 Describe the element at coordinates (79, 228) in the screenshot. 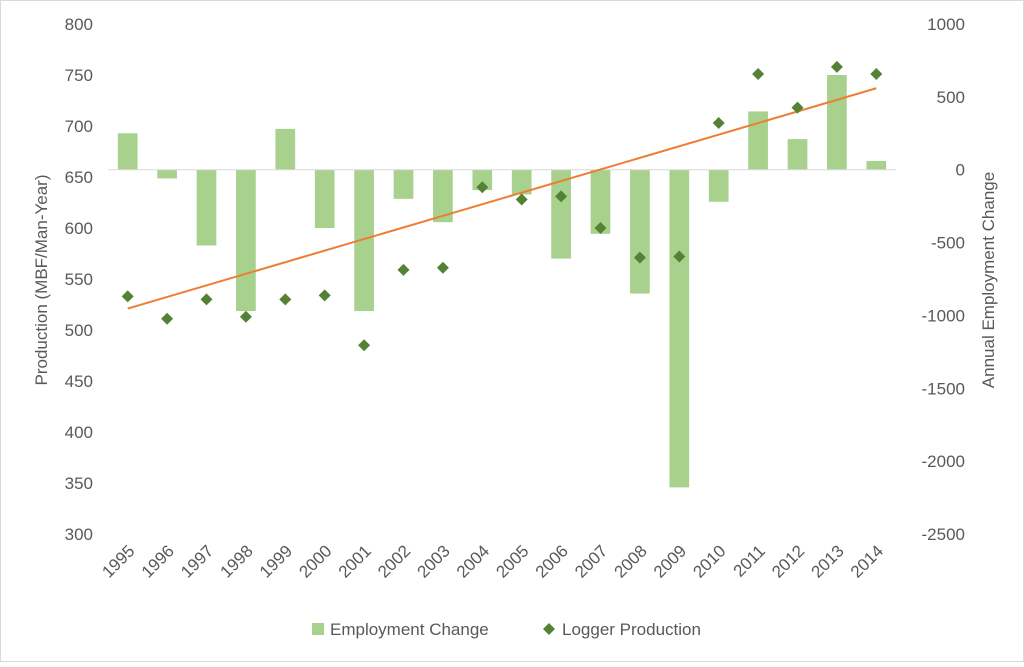

I see `y-left-tick-label: 600` at that location.